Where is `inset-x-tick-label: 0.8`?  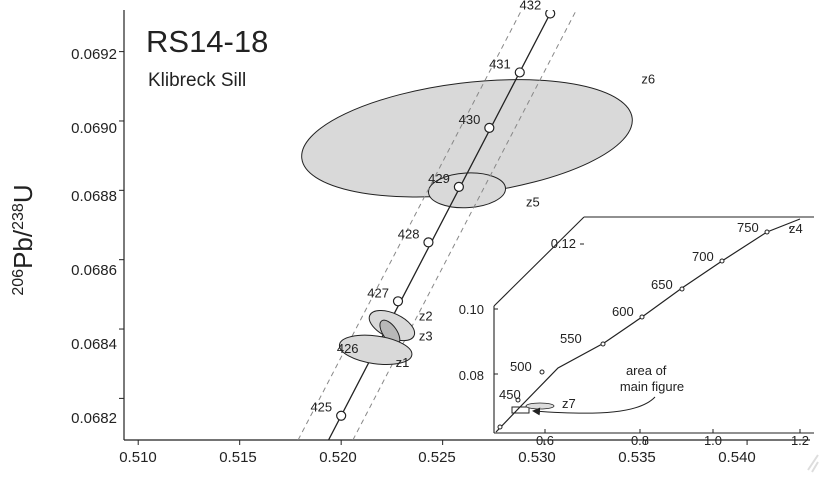
inset-x-tick-label: 0.8 is located at coordinates (640, 440).